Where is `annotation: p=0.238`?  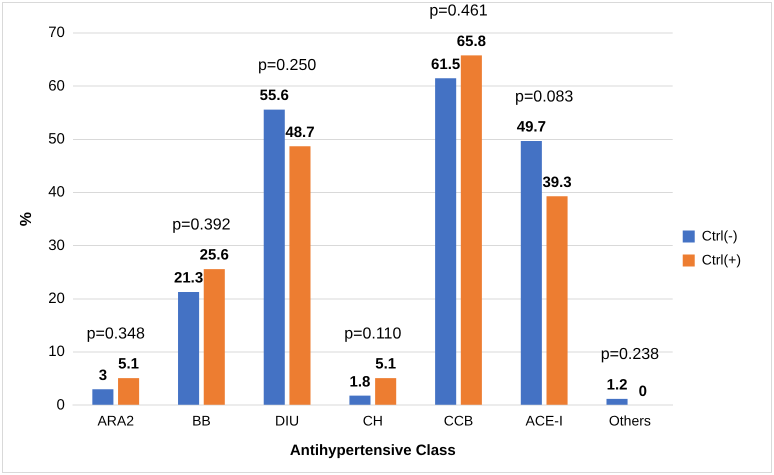
annotation: p=0.238 is located at coordinates (630, 355).